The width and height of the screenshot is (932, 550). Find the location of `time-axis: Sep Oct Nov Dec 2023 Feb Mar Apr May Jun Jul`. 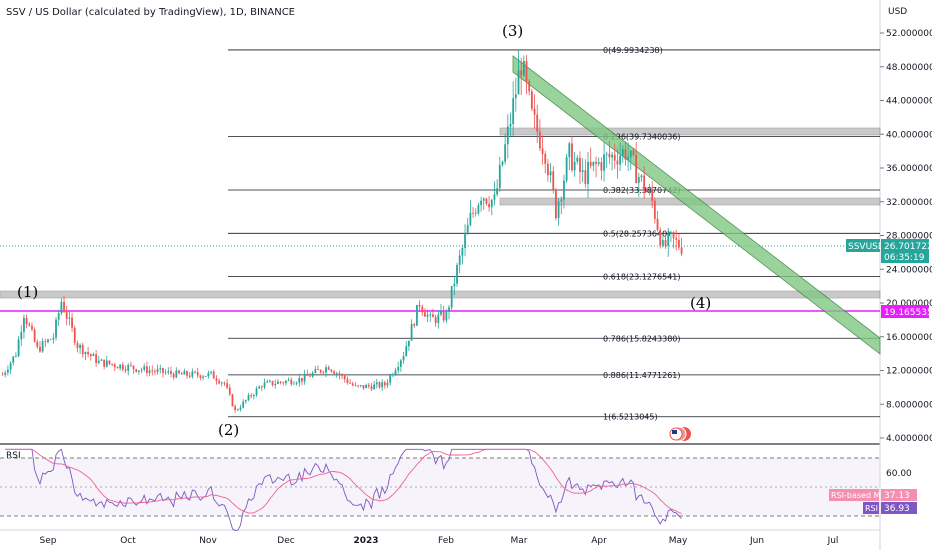

time-axis: Sep Oct Nov Dec 2023 Feb Mar Apr May Jun Jul is located at coordinates (439, 541).